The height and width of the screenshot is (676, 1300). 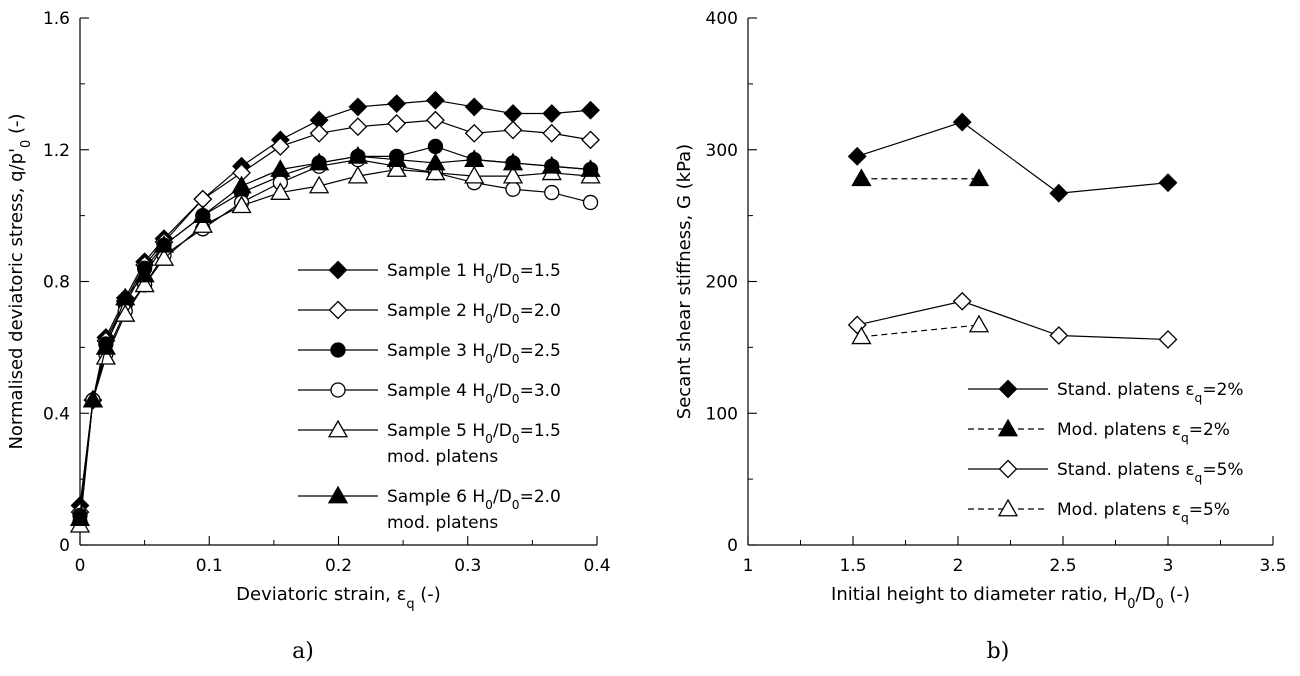 I want to click on panel-b-x-tick-label: 1.5, so click(x=852, y=566).